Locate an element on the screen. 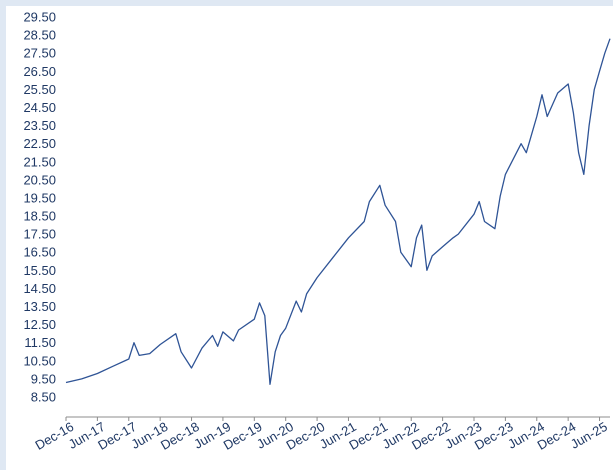 The height and width of the screenshot is (470, 613). x-tick-label: Jun-25 is located at coordinates (589, 435).